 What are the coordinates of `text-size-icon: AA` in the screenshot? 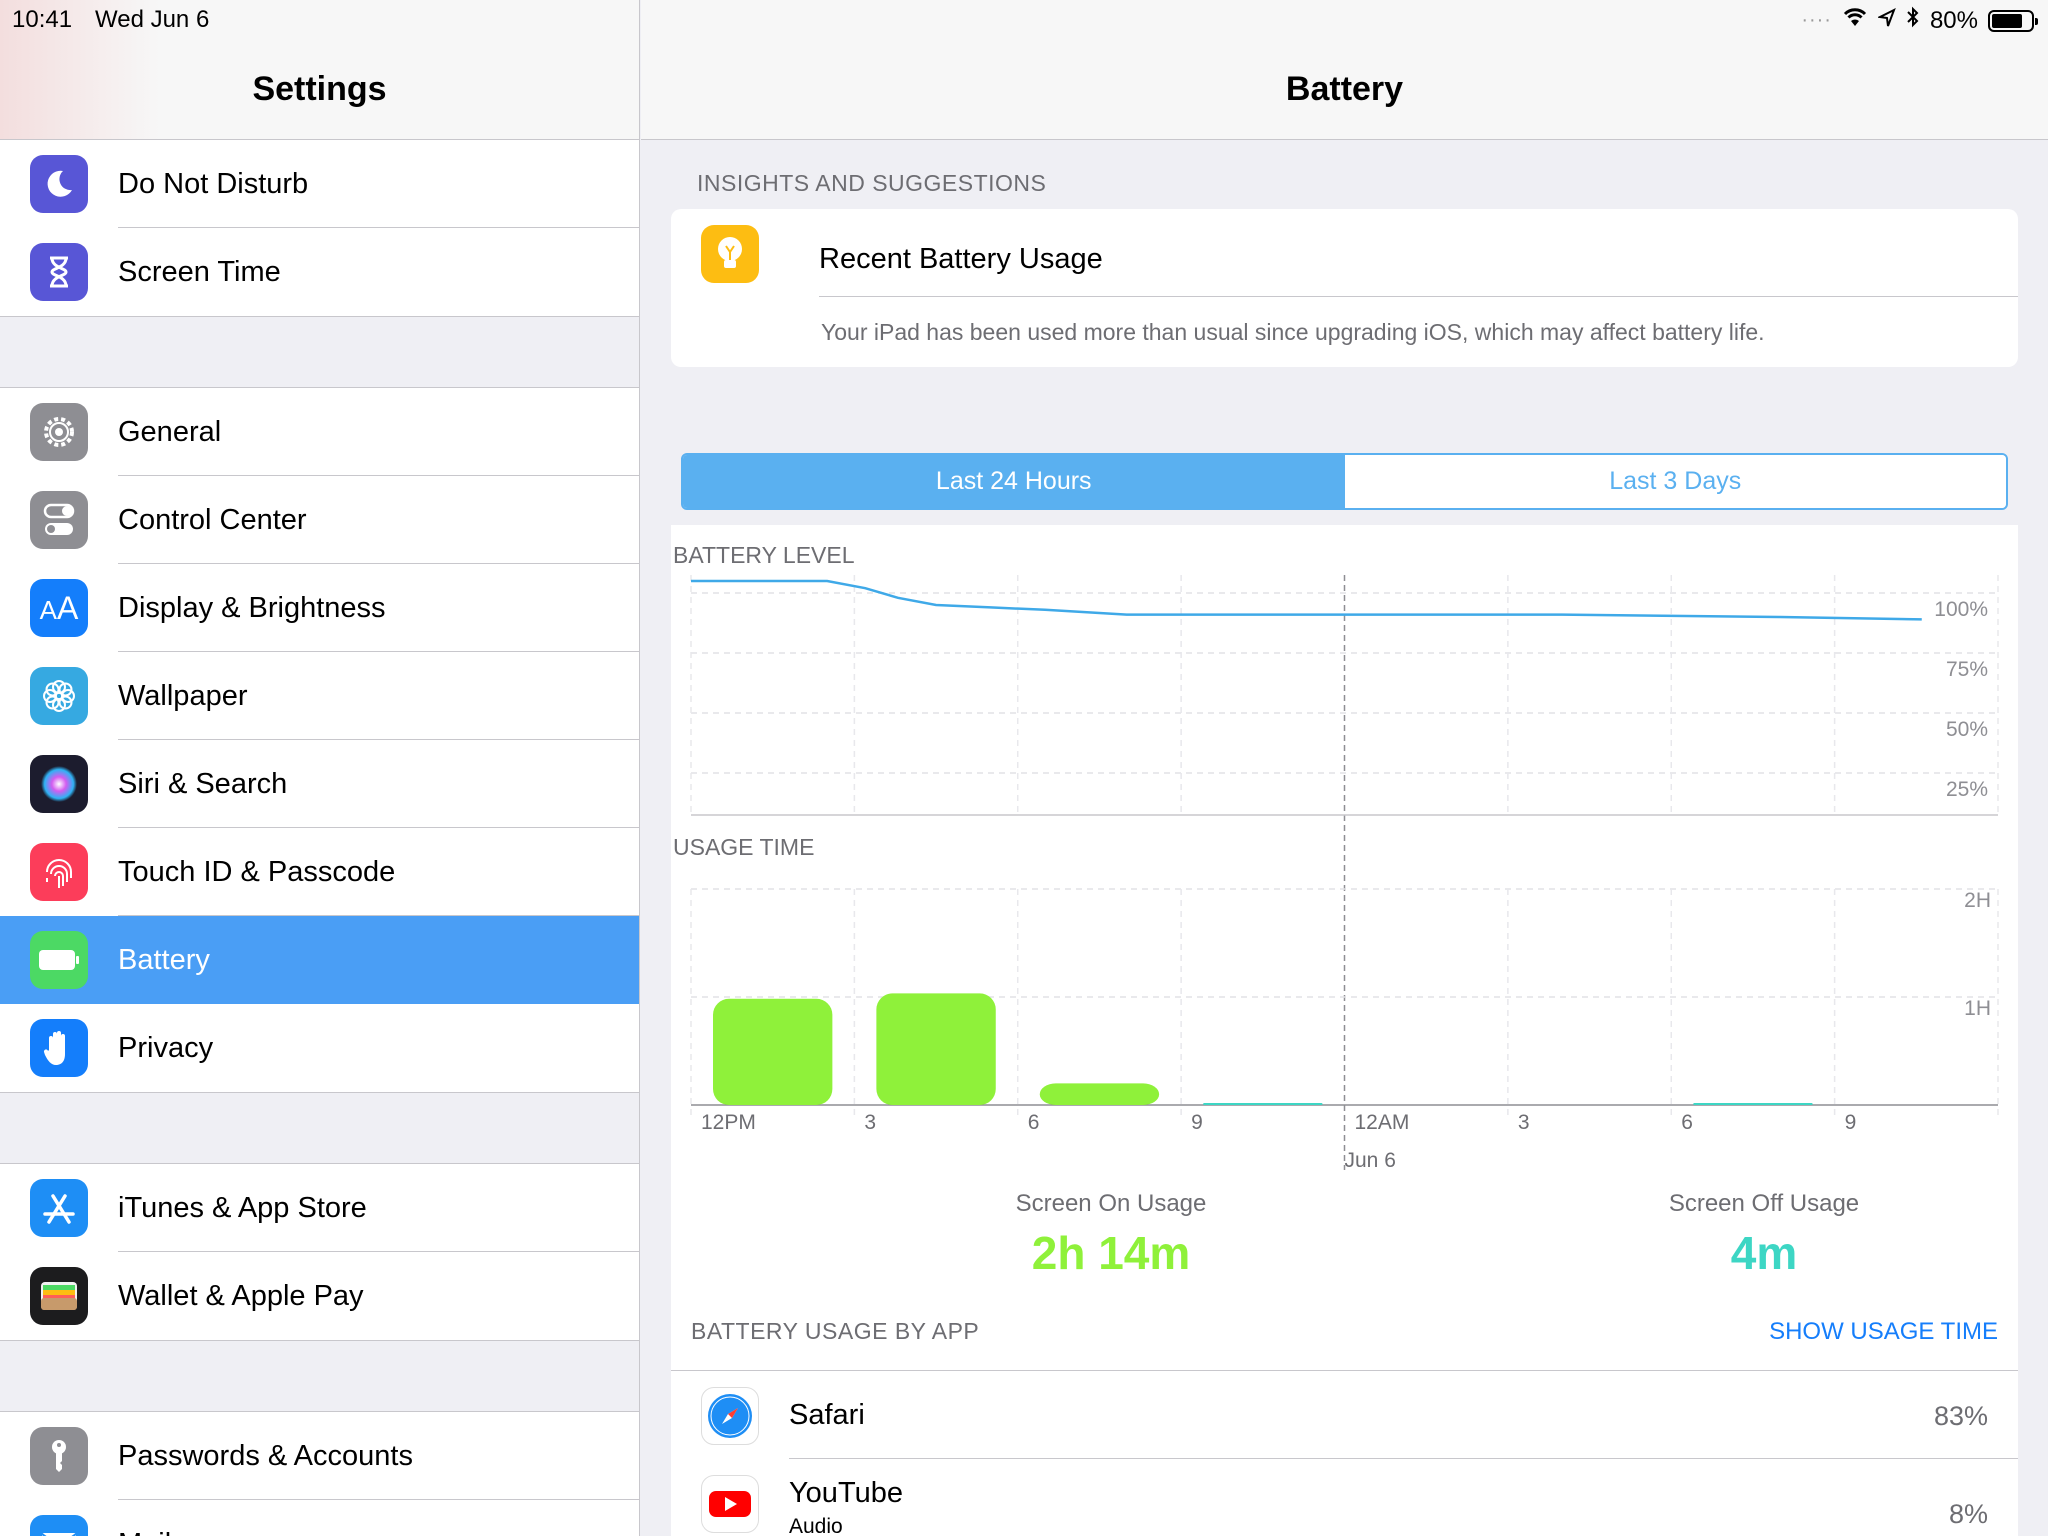 It's located at (59, 608).